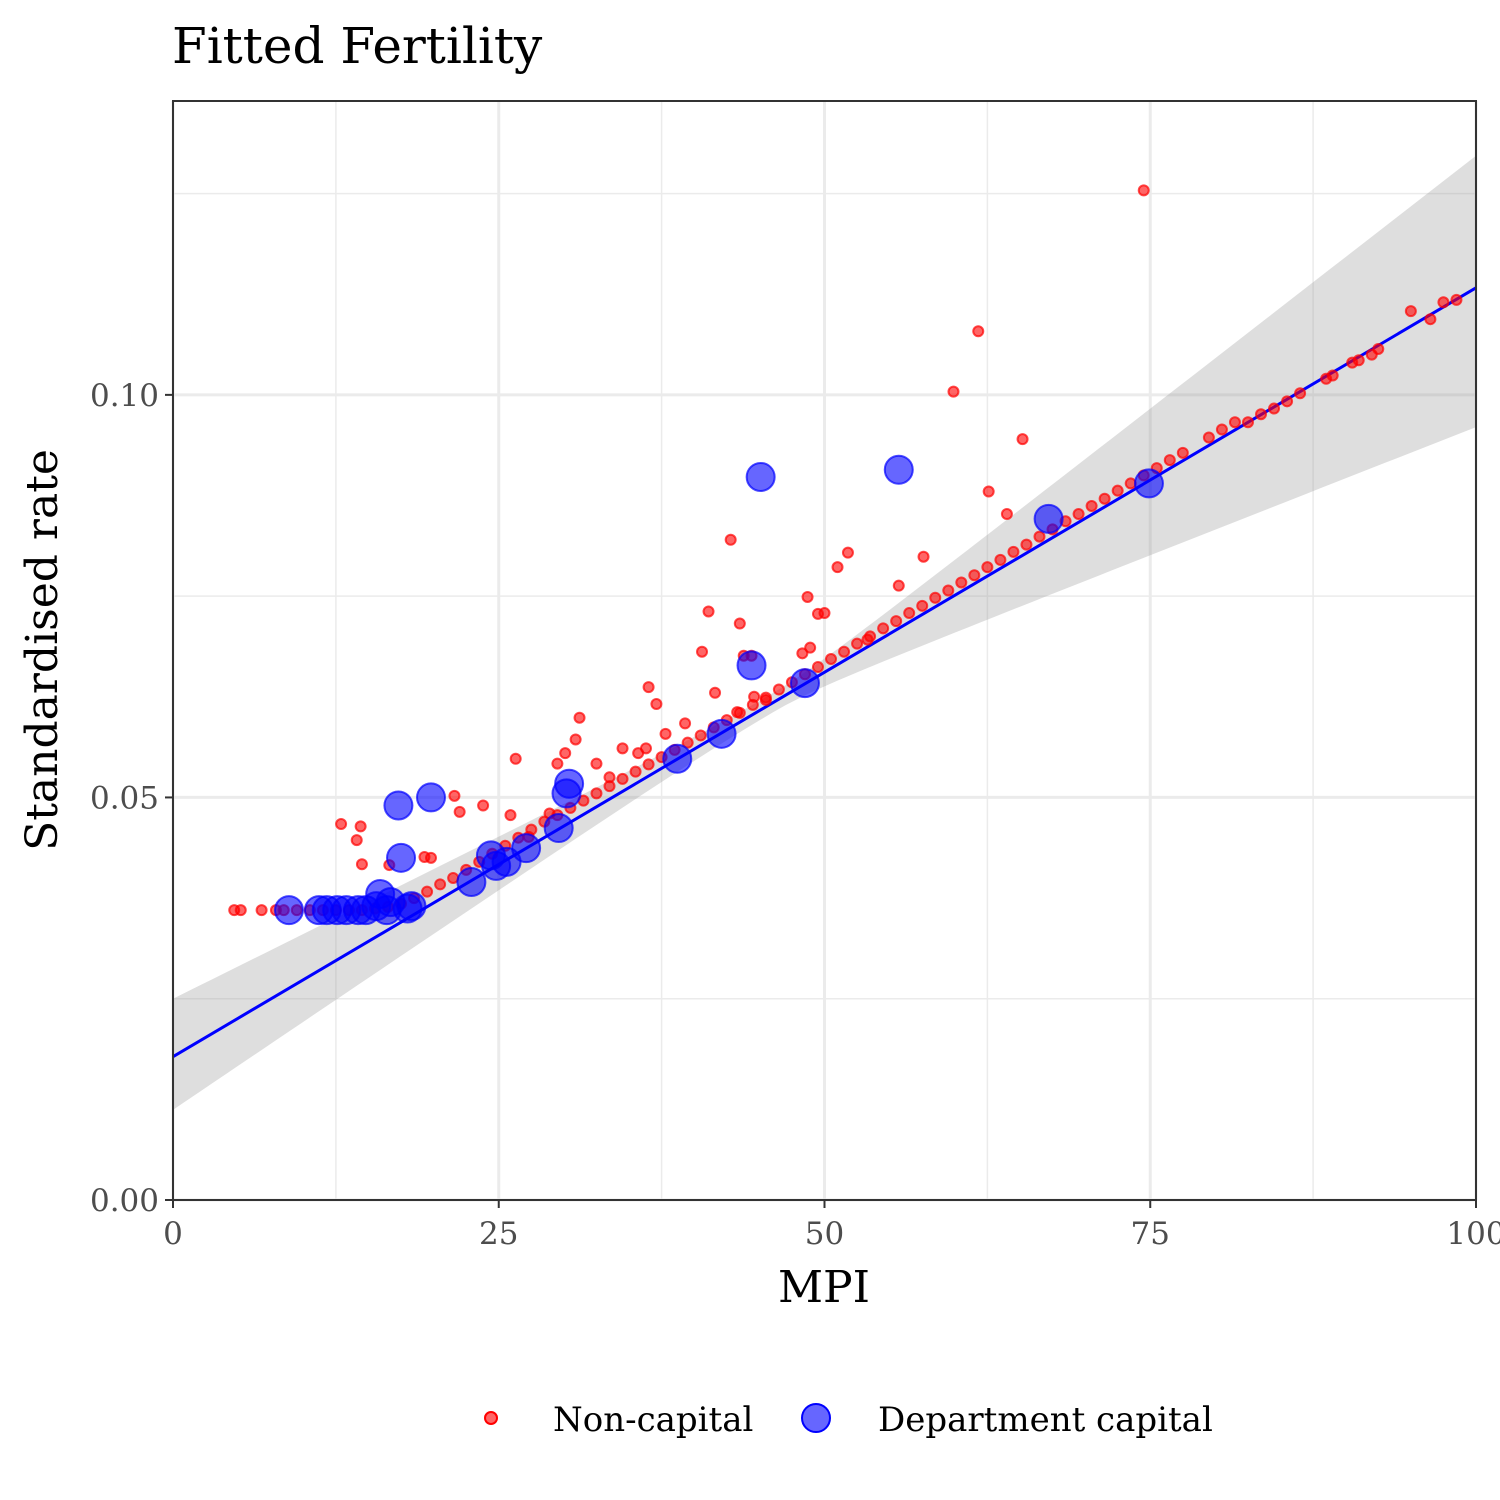 This screenshot has height=1500, width=1500. Describe the element at coordinates (1150, 1234) in the screenshot. I see `x-tick-label: 75` at that location.